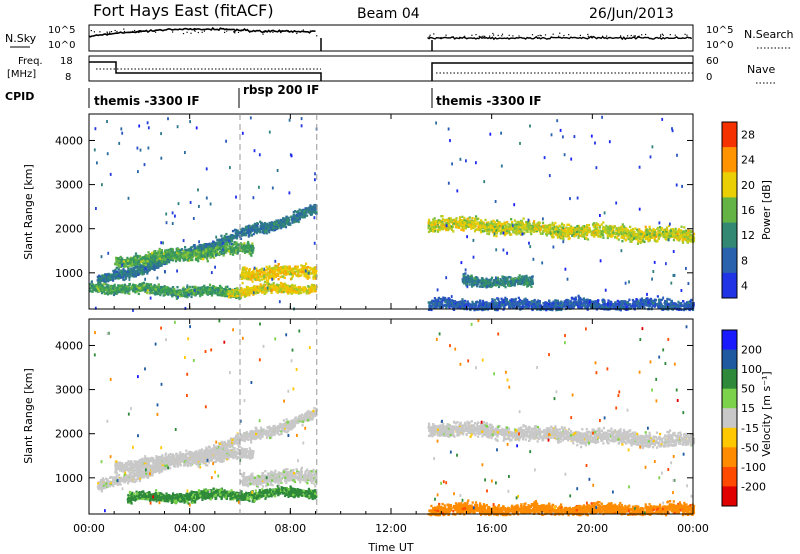  What do you see at coordinates (147, 101) in the screenshot?
I see `cpid-segment-0: themis -3300 IF` at bounding box center [147, 101].